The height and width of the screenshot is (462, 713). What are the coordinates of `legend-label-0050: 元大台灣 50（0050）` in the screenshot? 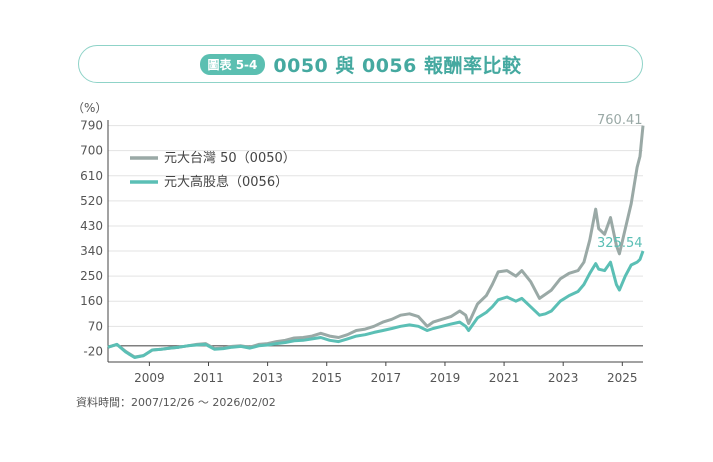 It's located at (230, 158).